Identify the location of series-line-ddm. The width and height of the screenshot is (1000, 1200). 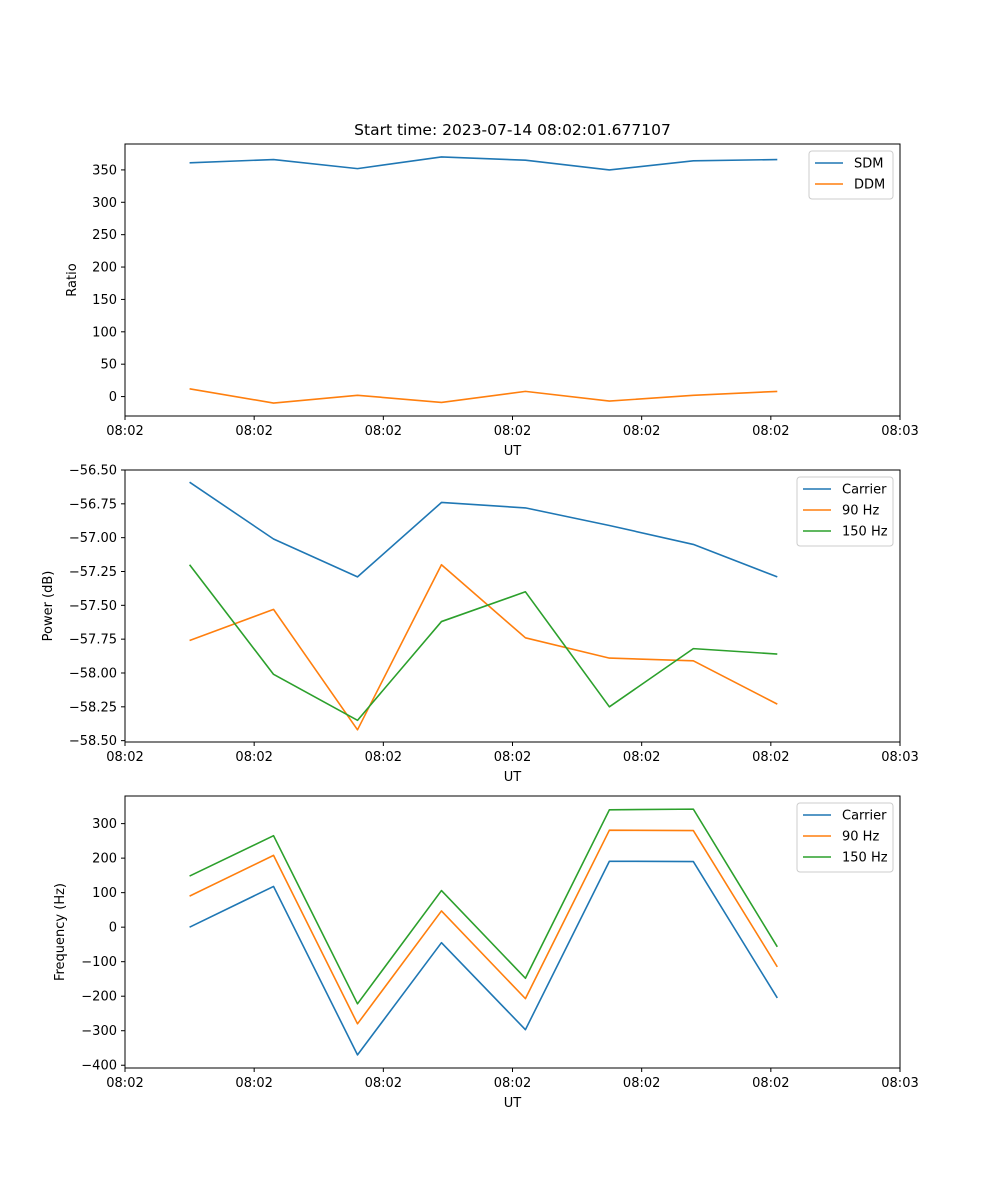
(483, 396).